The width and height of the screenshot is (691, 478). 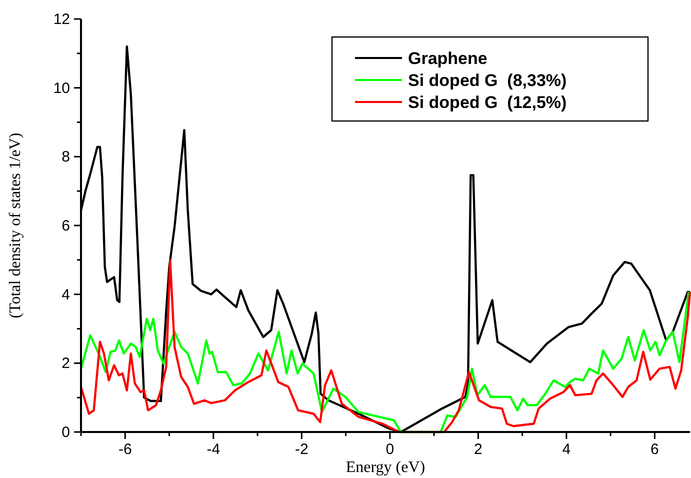 I want to click on y-tick-label: 6, so click(x=66, y=226).